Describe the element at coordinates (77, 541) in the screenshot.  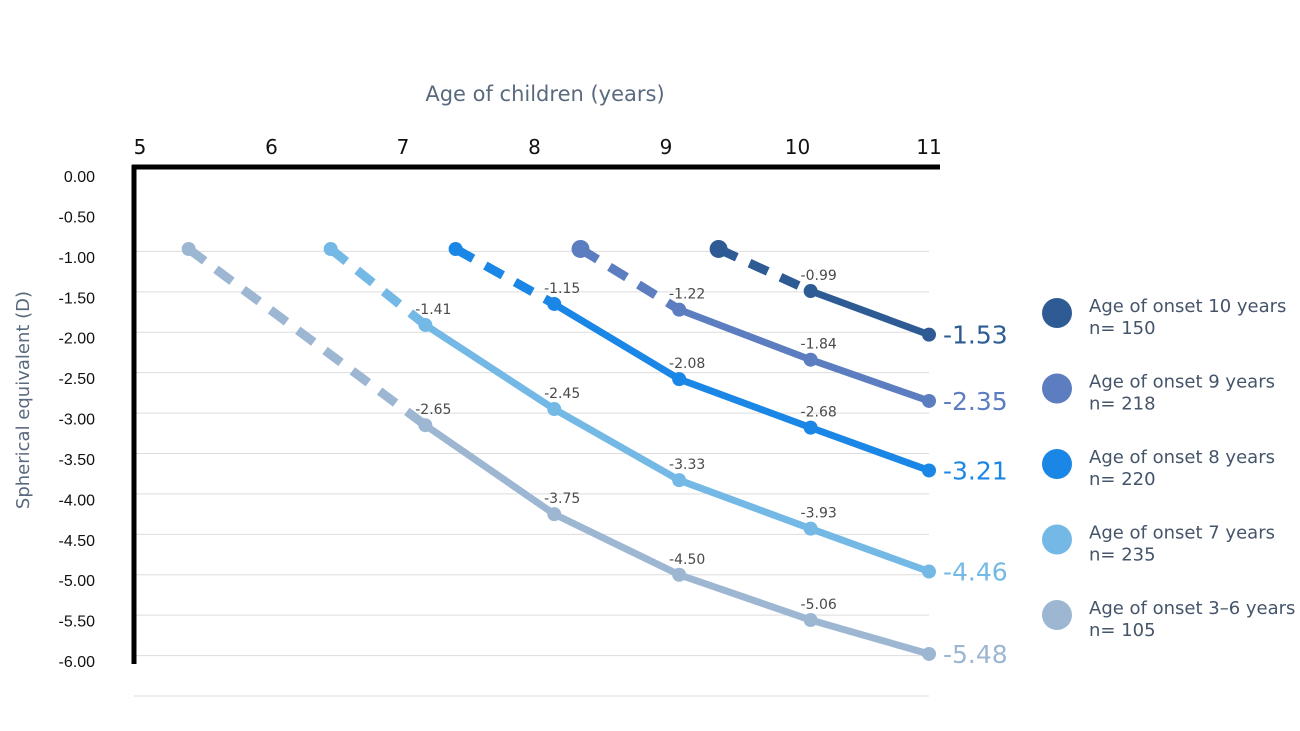
I see `y-tick-label: -4.50` at that location.